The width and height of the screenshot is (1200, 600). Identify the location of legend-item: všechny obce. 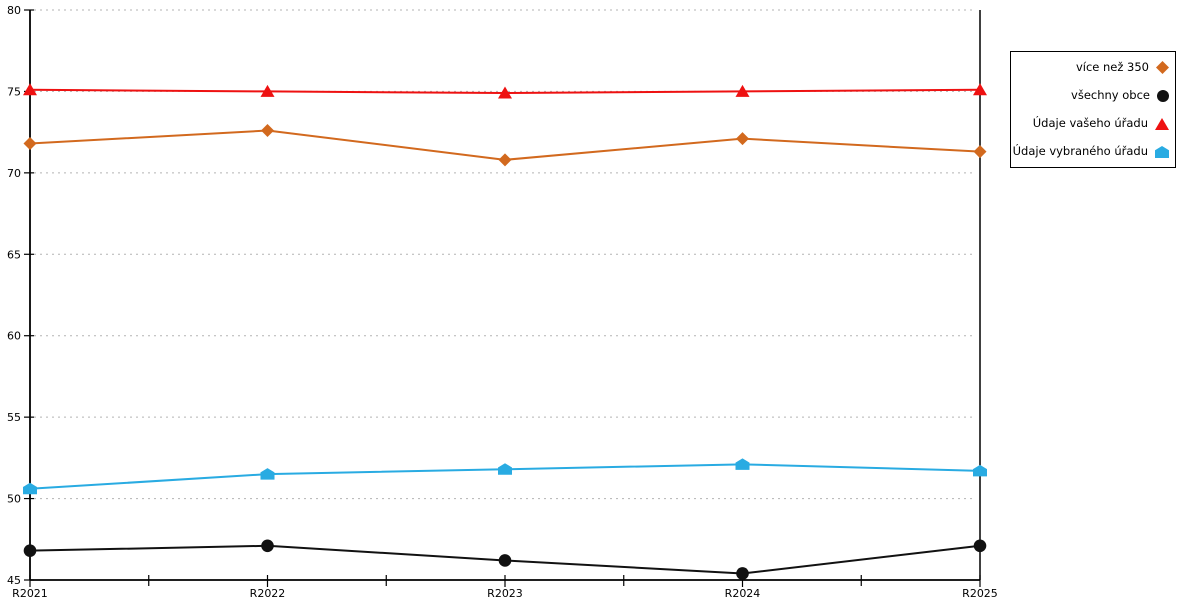
(1092, 96).